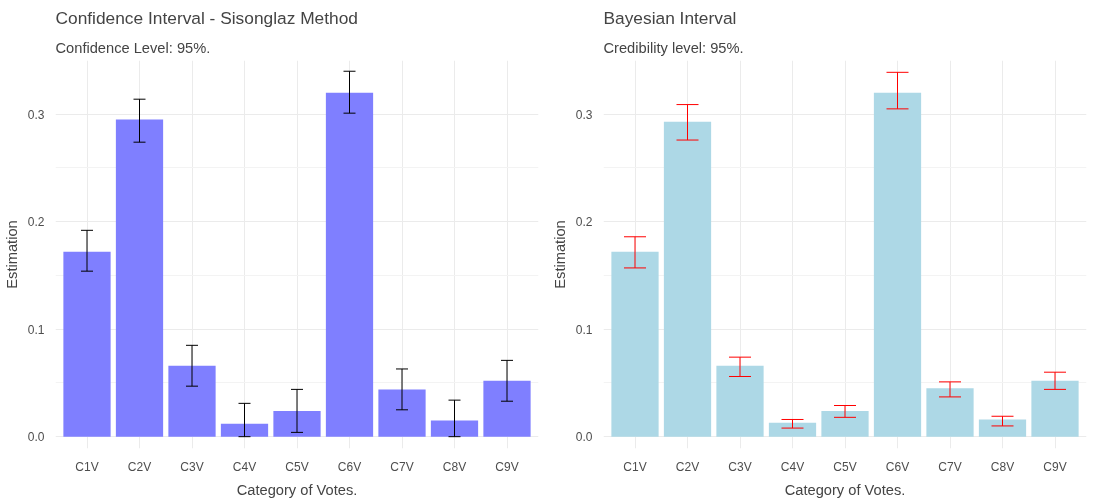 Image resolution: width=1096 pixels, height=503 pixels. Describe the element at coordinates (206, 17) in the screenshot. I see `chart-title: Confidence Interval - Sisonglaz Method` at that location.